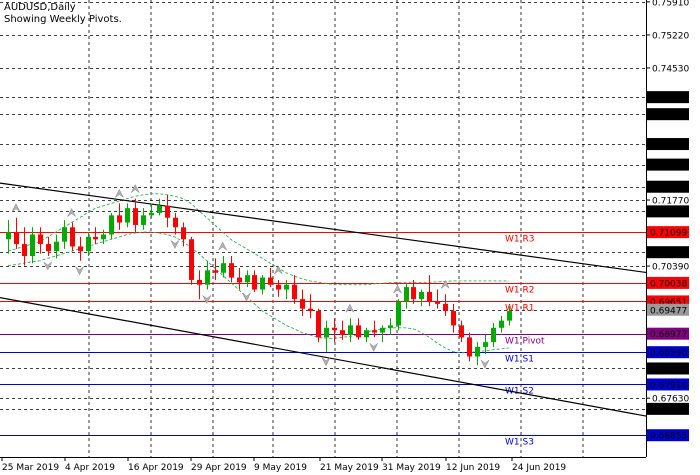 The image size is (700, 475). What do you see at coordinates (670, 268) in the screenshot?
I see `price-label-12: 0.70390` at bounding box center [670, 268].